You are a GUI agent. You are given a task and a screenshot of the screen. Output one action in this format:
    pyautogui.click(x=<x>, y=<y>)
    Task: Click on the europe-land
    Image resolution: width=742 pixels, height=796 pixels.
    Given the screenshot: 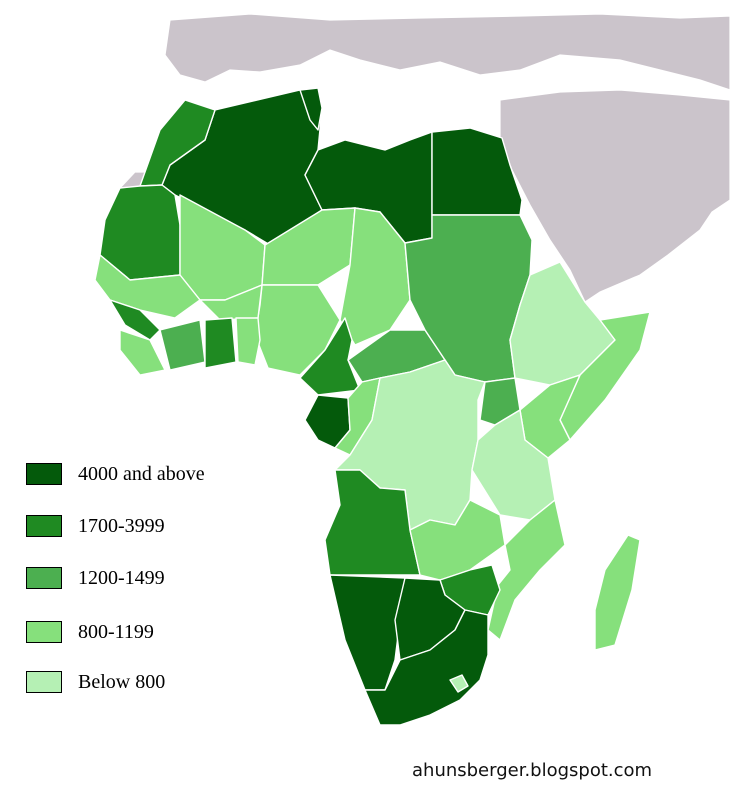 What is the action you would take?
    pyautogui.click(x=447, y=52)
    